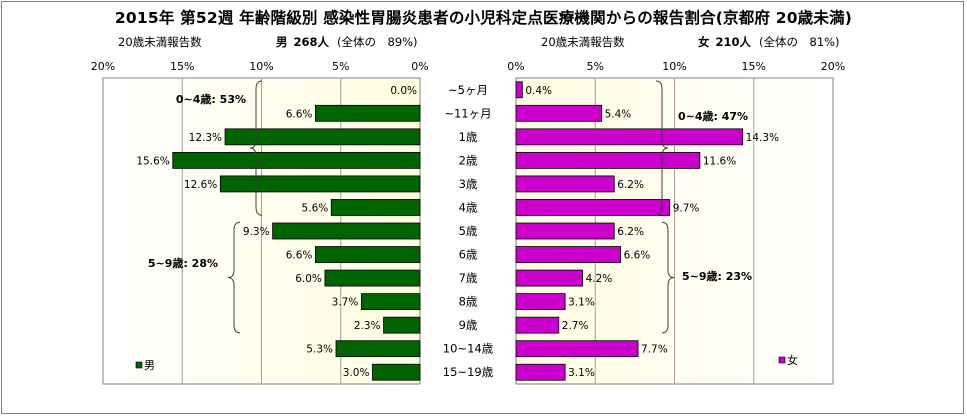  What do you see at coordinates (674, 66) in the screenshot?
I see `right-tick-label: 10%` at bounding box center [674, 66].